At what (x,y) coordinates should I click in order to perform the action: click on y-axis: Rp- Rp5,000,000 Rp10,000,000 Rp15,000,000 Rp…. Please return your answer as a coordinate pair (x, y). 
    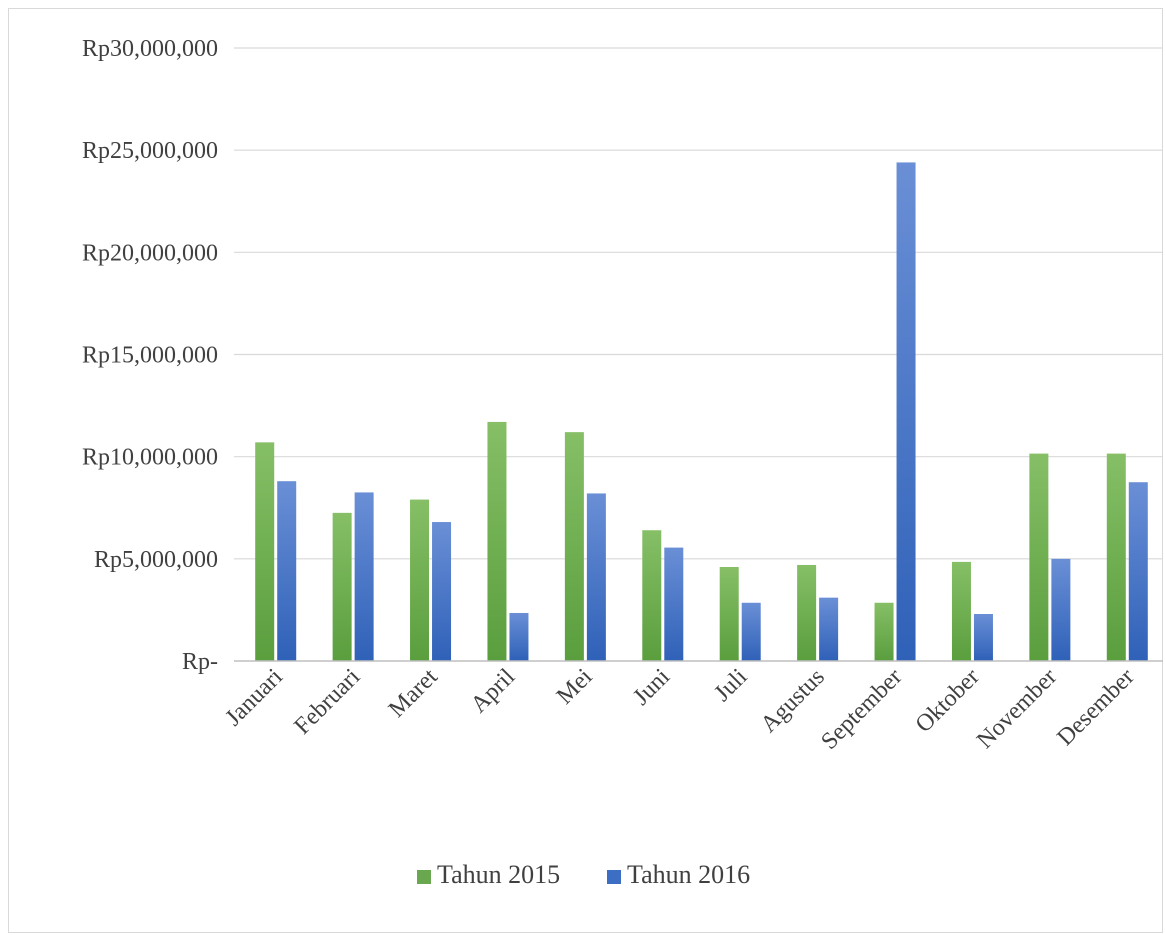
    Looking at the image, I should click on (150, 355).